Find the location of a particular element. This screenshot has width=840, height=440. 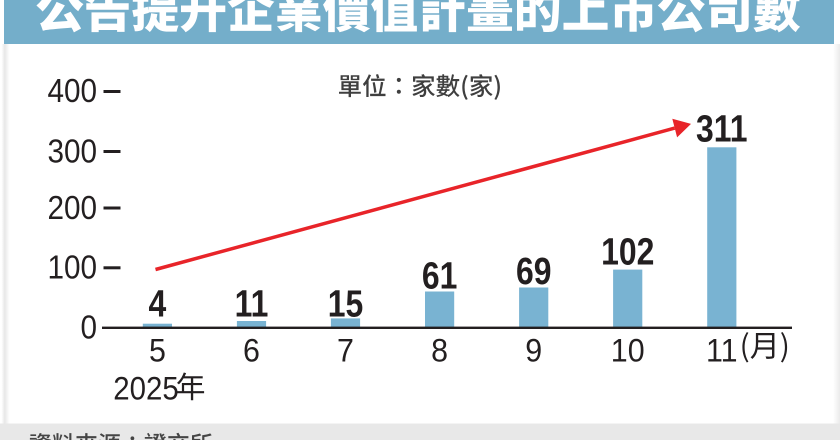

svg-text: 2025 is located at coordinates (145, 388).